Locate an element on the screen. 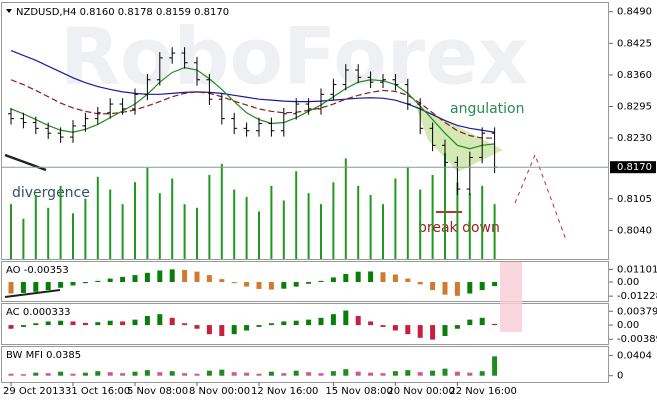 This screenshot has width=657, height=400. chart-title: NZDUSD,H4 0.8160 0.8178 0.8159 0.8170 is located at coordinates (122, 12).